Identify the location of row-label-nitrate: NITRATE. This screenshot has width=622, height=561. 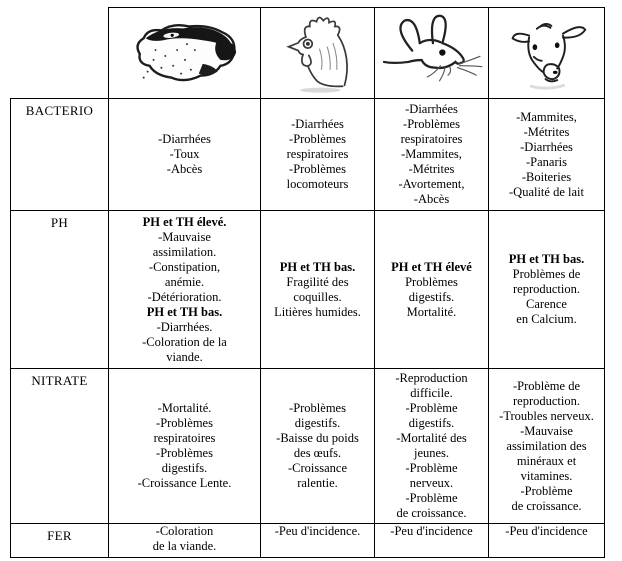
(59, 446).